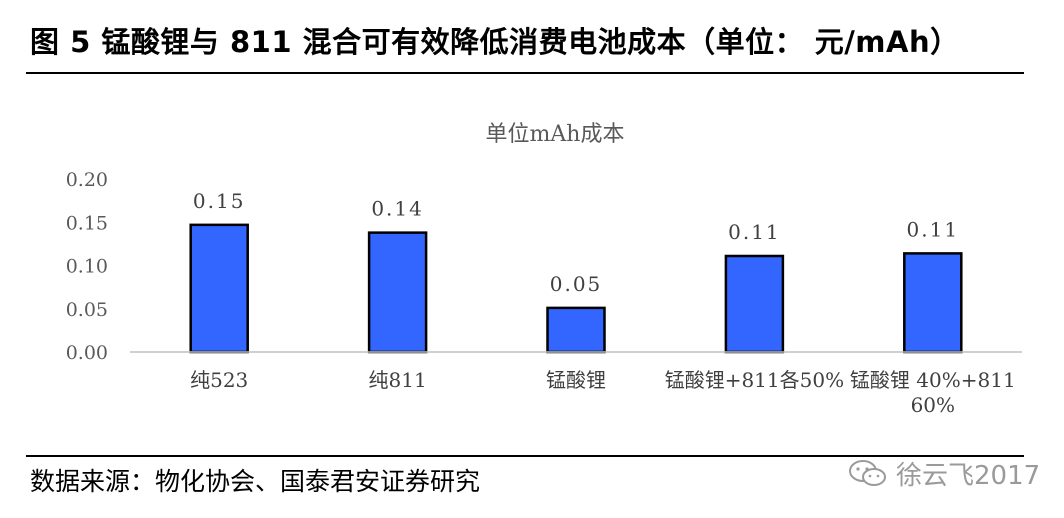 The image size is (1064, 518). What do you see at coordinates (397, 209) in the screenshot?
I see `data-label: 0.14` at bounding box center [397, 209].